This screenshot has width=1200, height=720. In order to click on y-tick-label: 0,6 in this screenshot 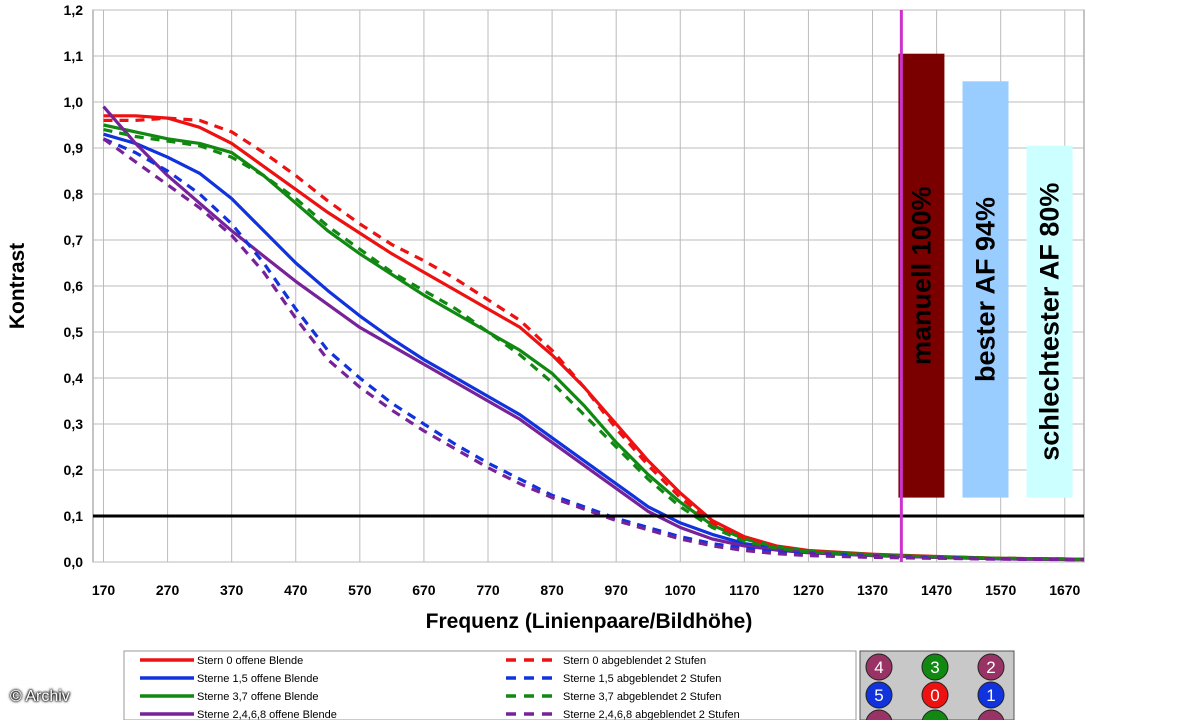, I will do `click(74, 286)`.